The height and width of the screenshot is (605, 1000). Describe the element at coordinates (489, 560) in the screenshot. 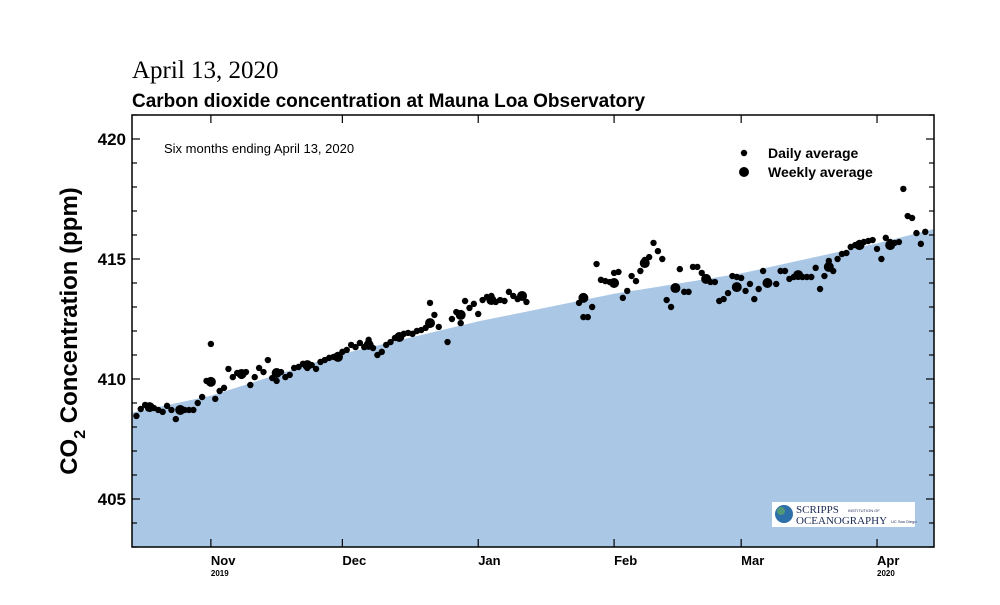

I see `x-tick-label: Jan` at that location.